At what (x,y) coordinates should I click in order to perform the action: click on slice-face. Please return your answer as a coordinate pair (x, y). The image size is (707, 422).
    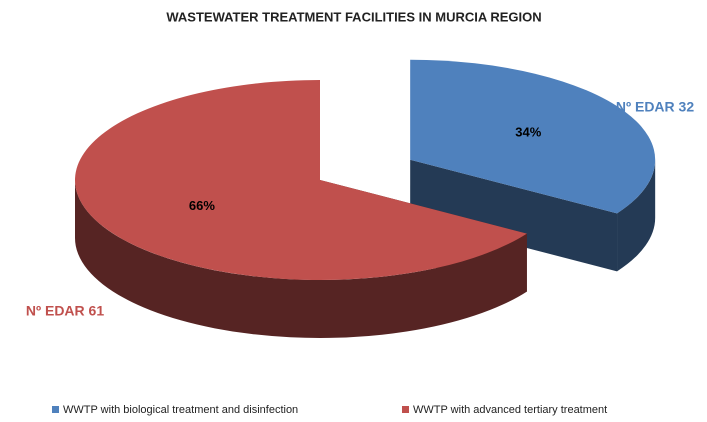
    Looking at the image, I should click on (514, 215).